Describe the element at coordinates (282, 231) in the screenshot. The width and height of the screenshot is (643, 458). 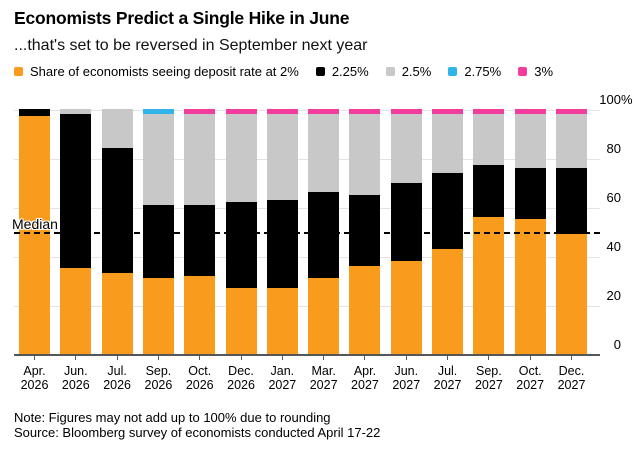
I see `bar-jan-2027` at that location.